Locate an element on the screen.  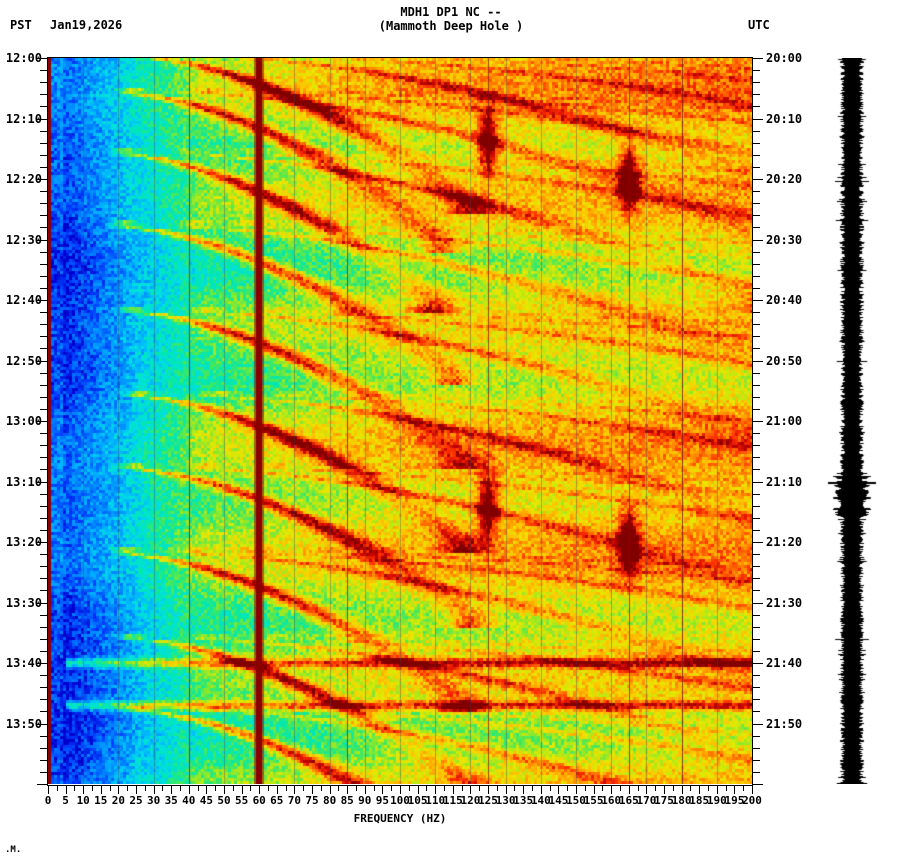
freq-tick-label: 75 is located at coordinates (312, 800).